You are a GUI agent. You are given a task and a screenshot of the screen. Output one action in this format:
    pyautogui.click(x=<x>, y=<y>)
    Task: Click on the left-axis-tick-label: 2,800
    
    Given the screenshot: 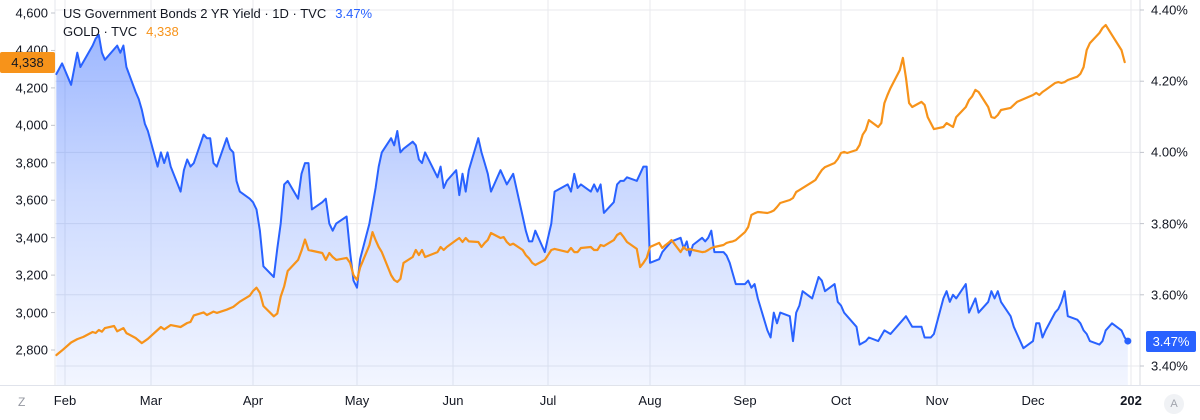 What is the action you would take?
    pyautogui.click(x=31, y=350)
    